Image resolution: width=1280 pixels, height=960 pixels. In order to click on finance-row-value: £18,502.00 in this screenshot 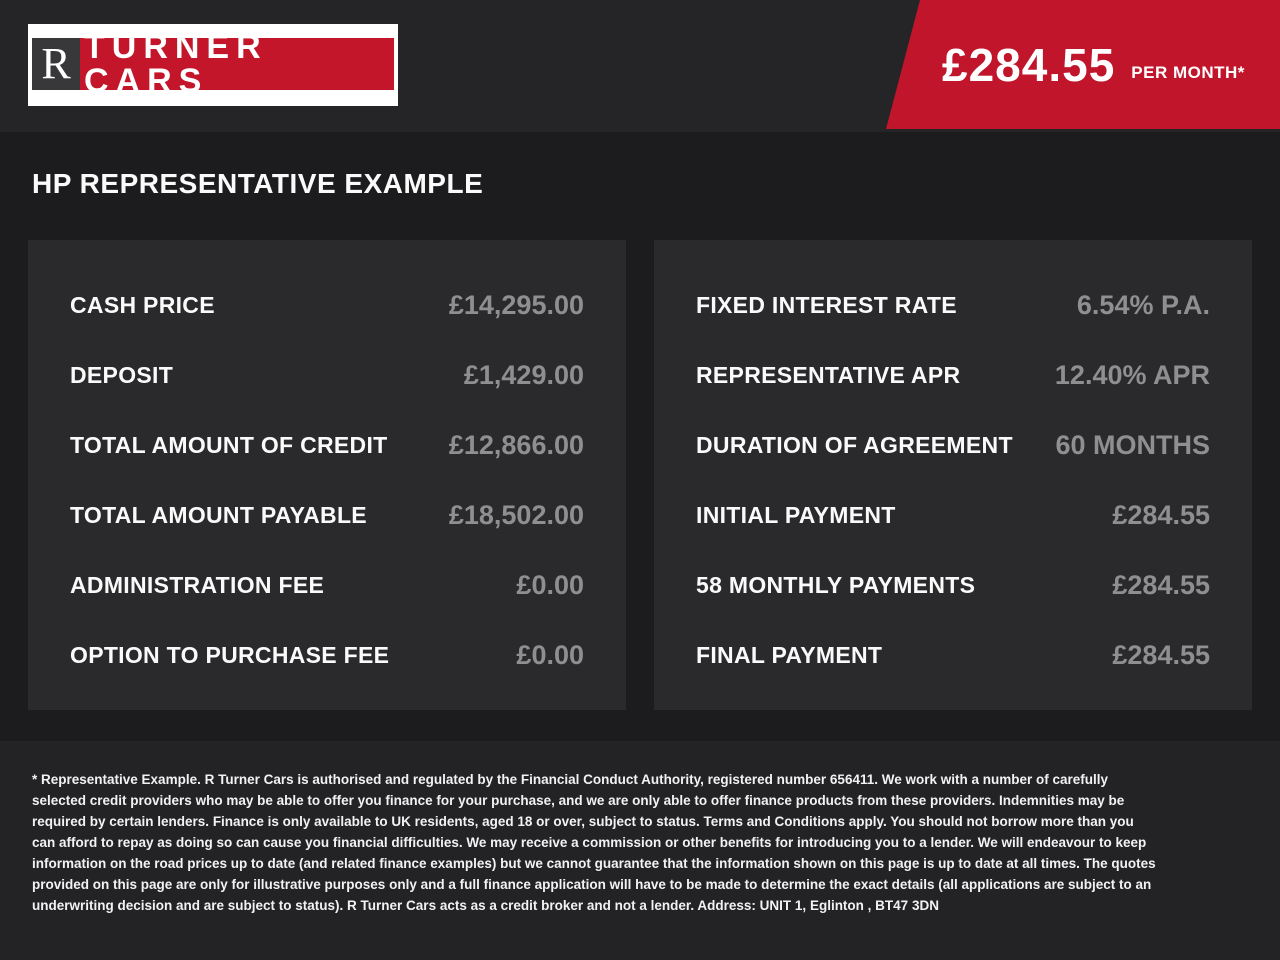, I will do `click(516, 514)`.